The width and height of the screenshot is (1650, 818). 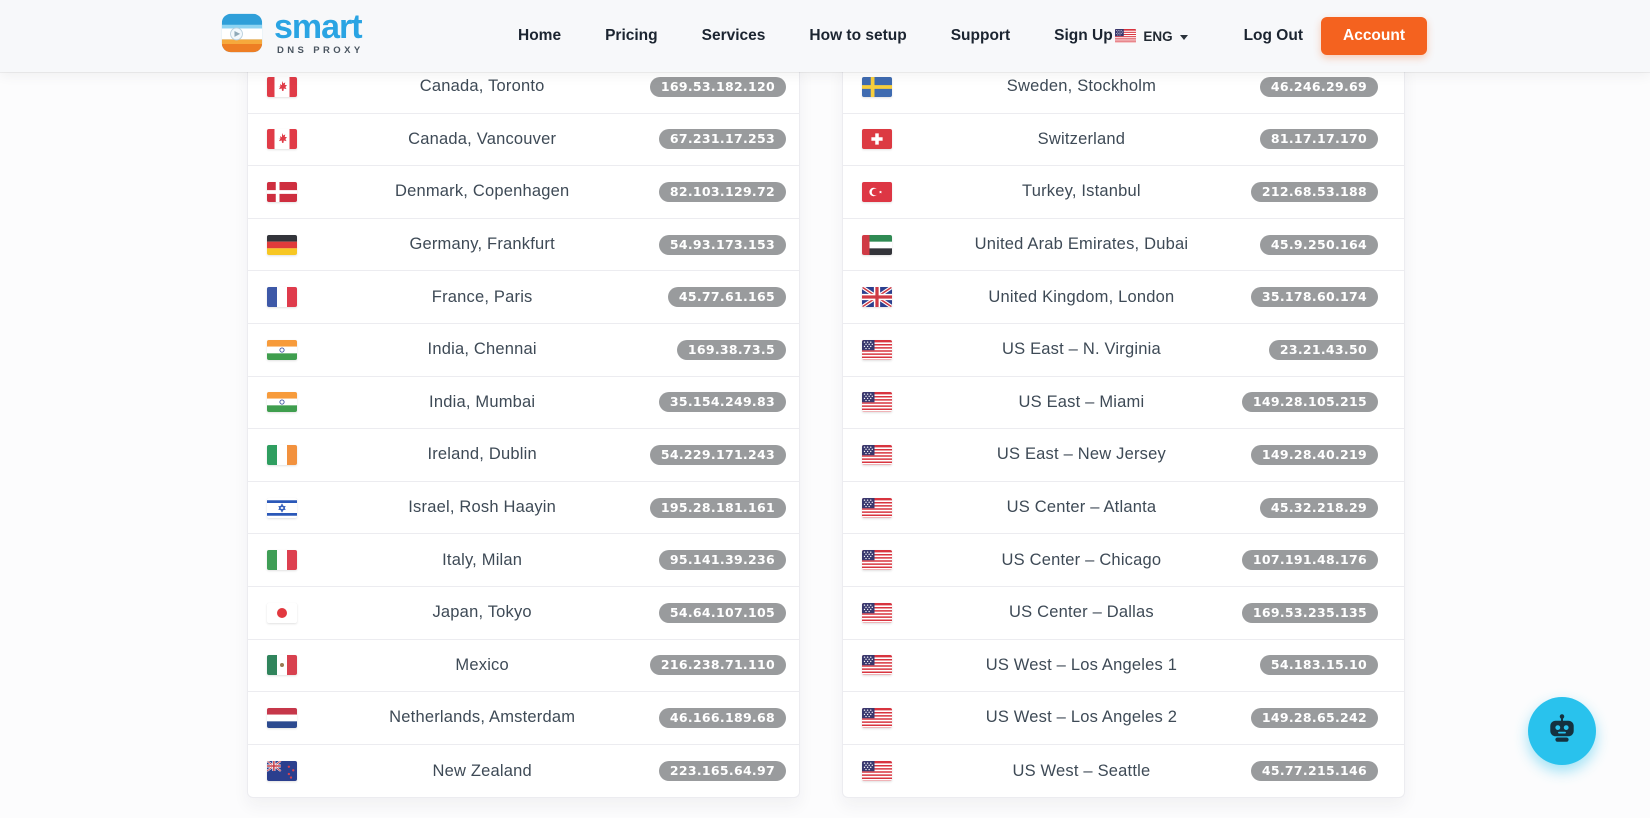 I want to click on server-ip-badge: 45.32.218.29, so click(x=1318, y=507).